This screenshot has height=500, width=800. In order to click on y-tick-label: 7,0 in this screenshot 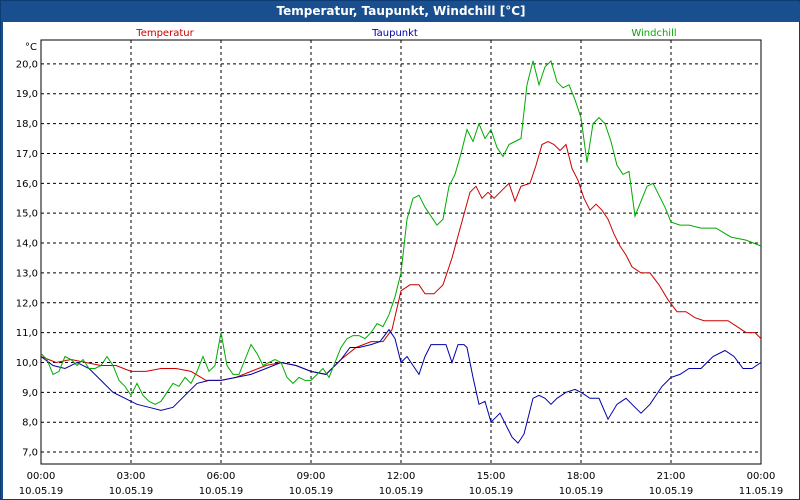, I will do `click(30, 453)`.